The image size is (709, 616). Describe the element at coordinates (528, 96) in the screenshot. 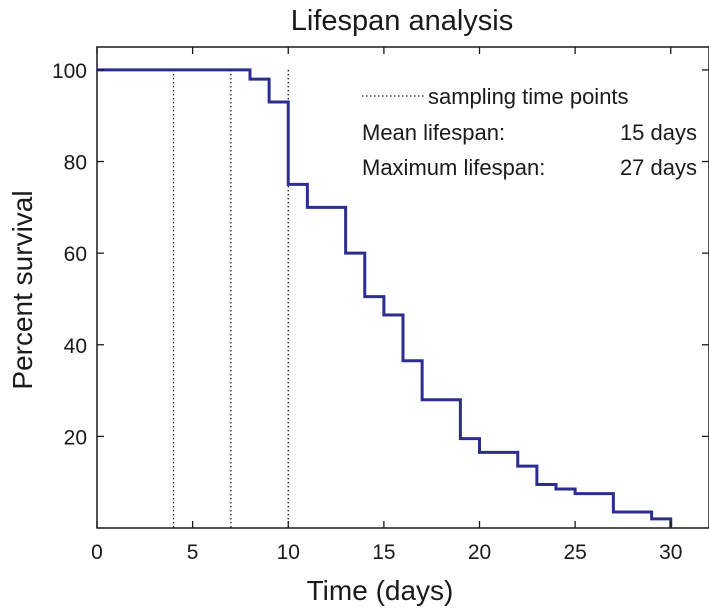

I see `sampling-legend-label: sampling time points` at that location.